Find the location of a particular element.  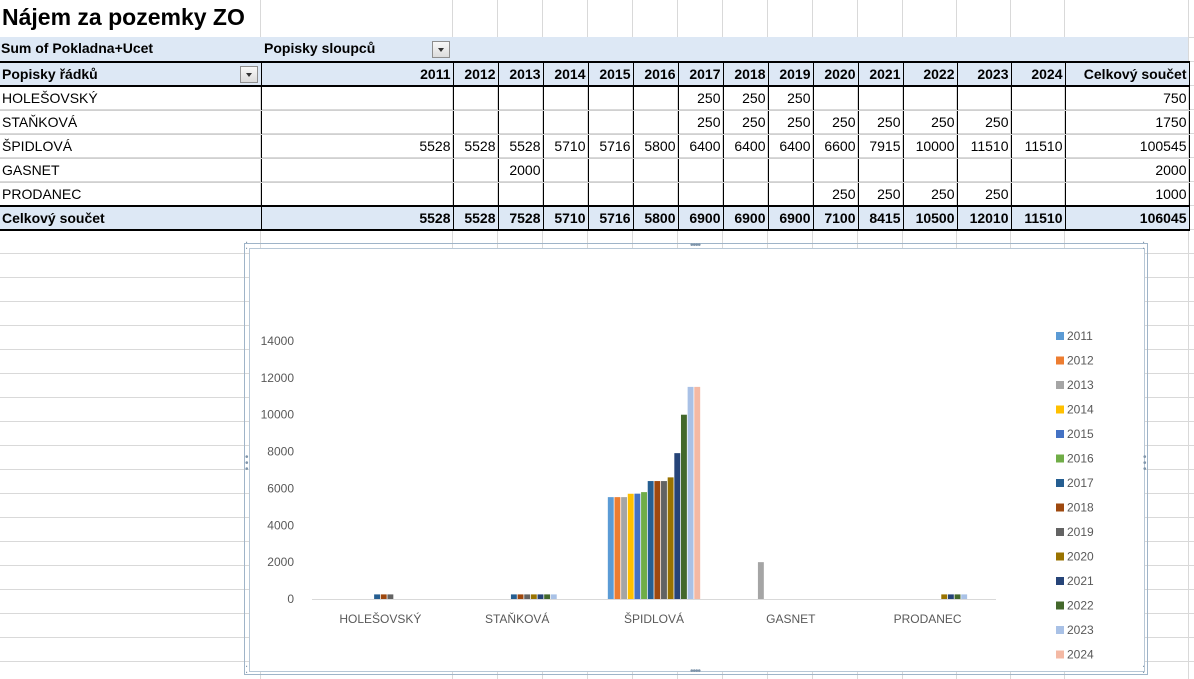

row-total-cell: 1000 is located at coordinates (1127, 194).